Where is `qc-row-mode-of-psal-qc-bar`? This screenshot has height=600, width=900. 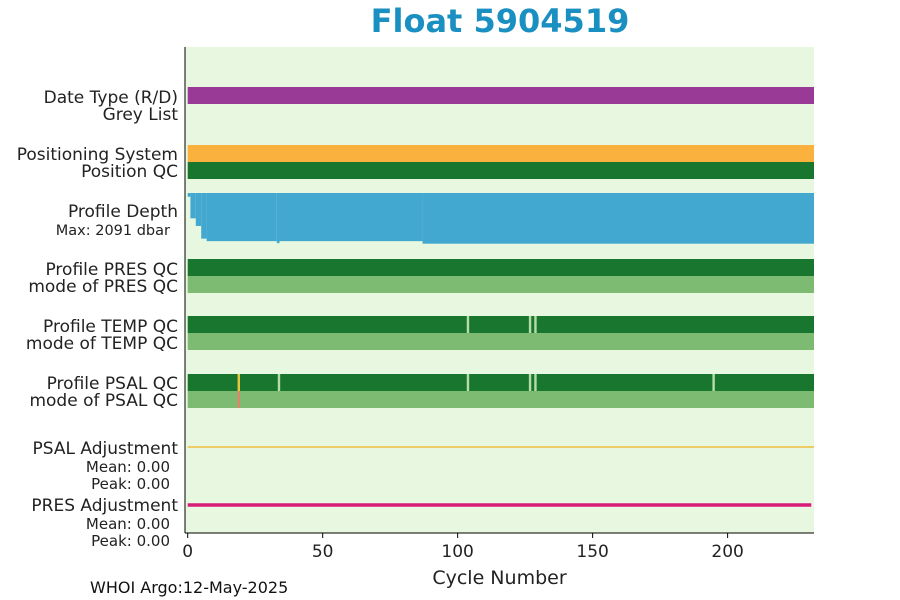 qc-row-mode-of-psal-qc-bar is located at coordinates (500, 399).